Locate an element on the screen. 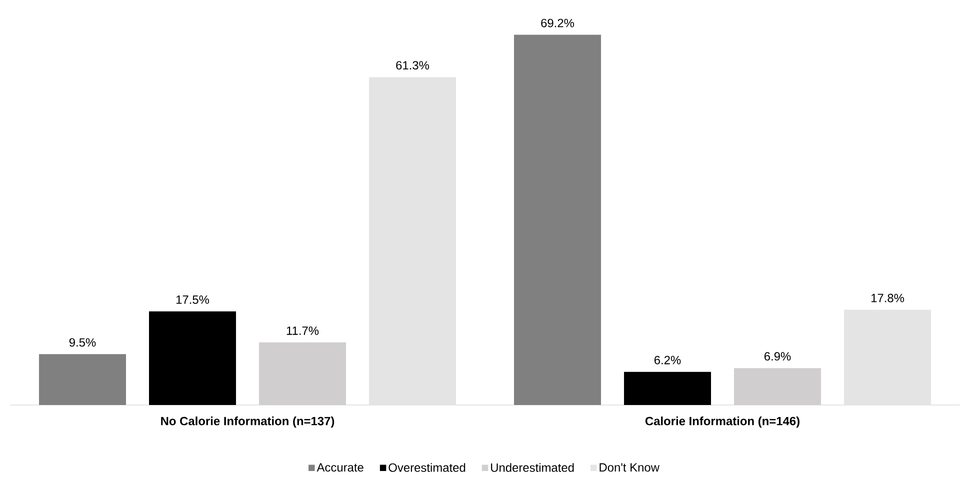 The height and width of the screenshot is (490, 966). data-label: 17.8% is located at coordinates (887, 298).